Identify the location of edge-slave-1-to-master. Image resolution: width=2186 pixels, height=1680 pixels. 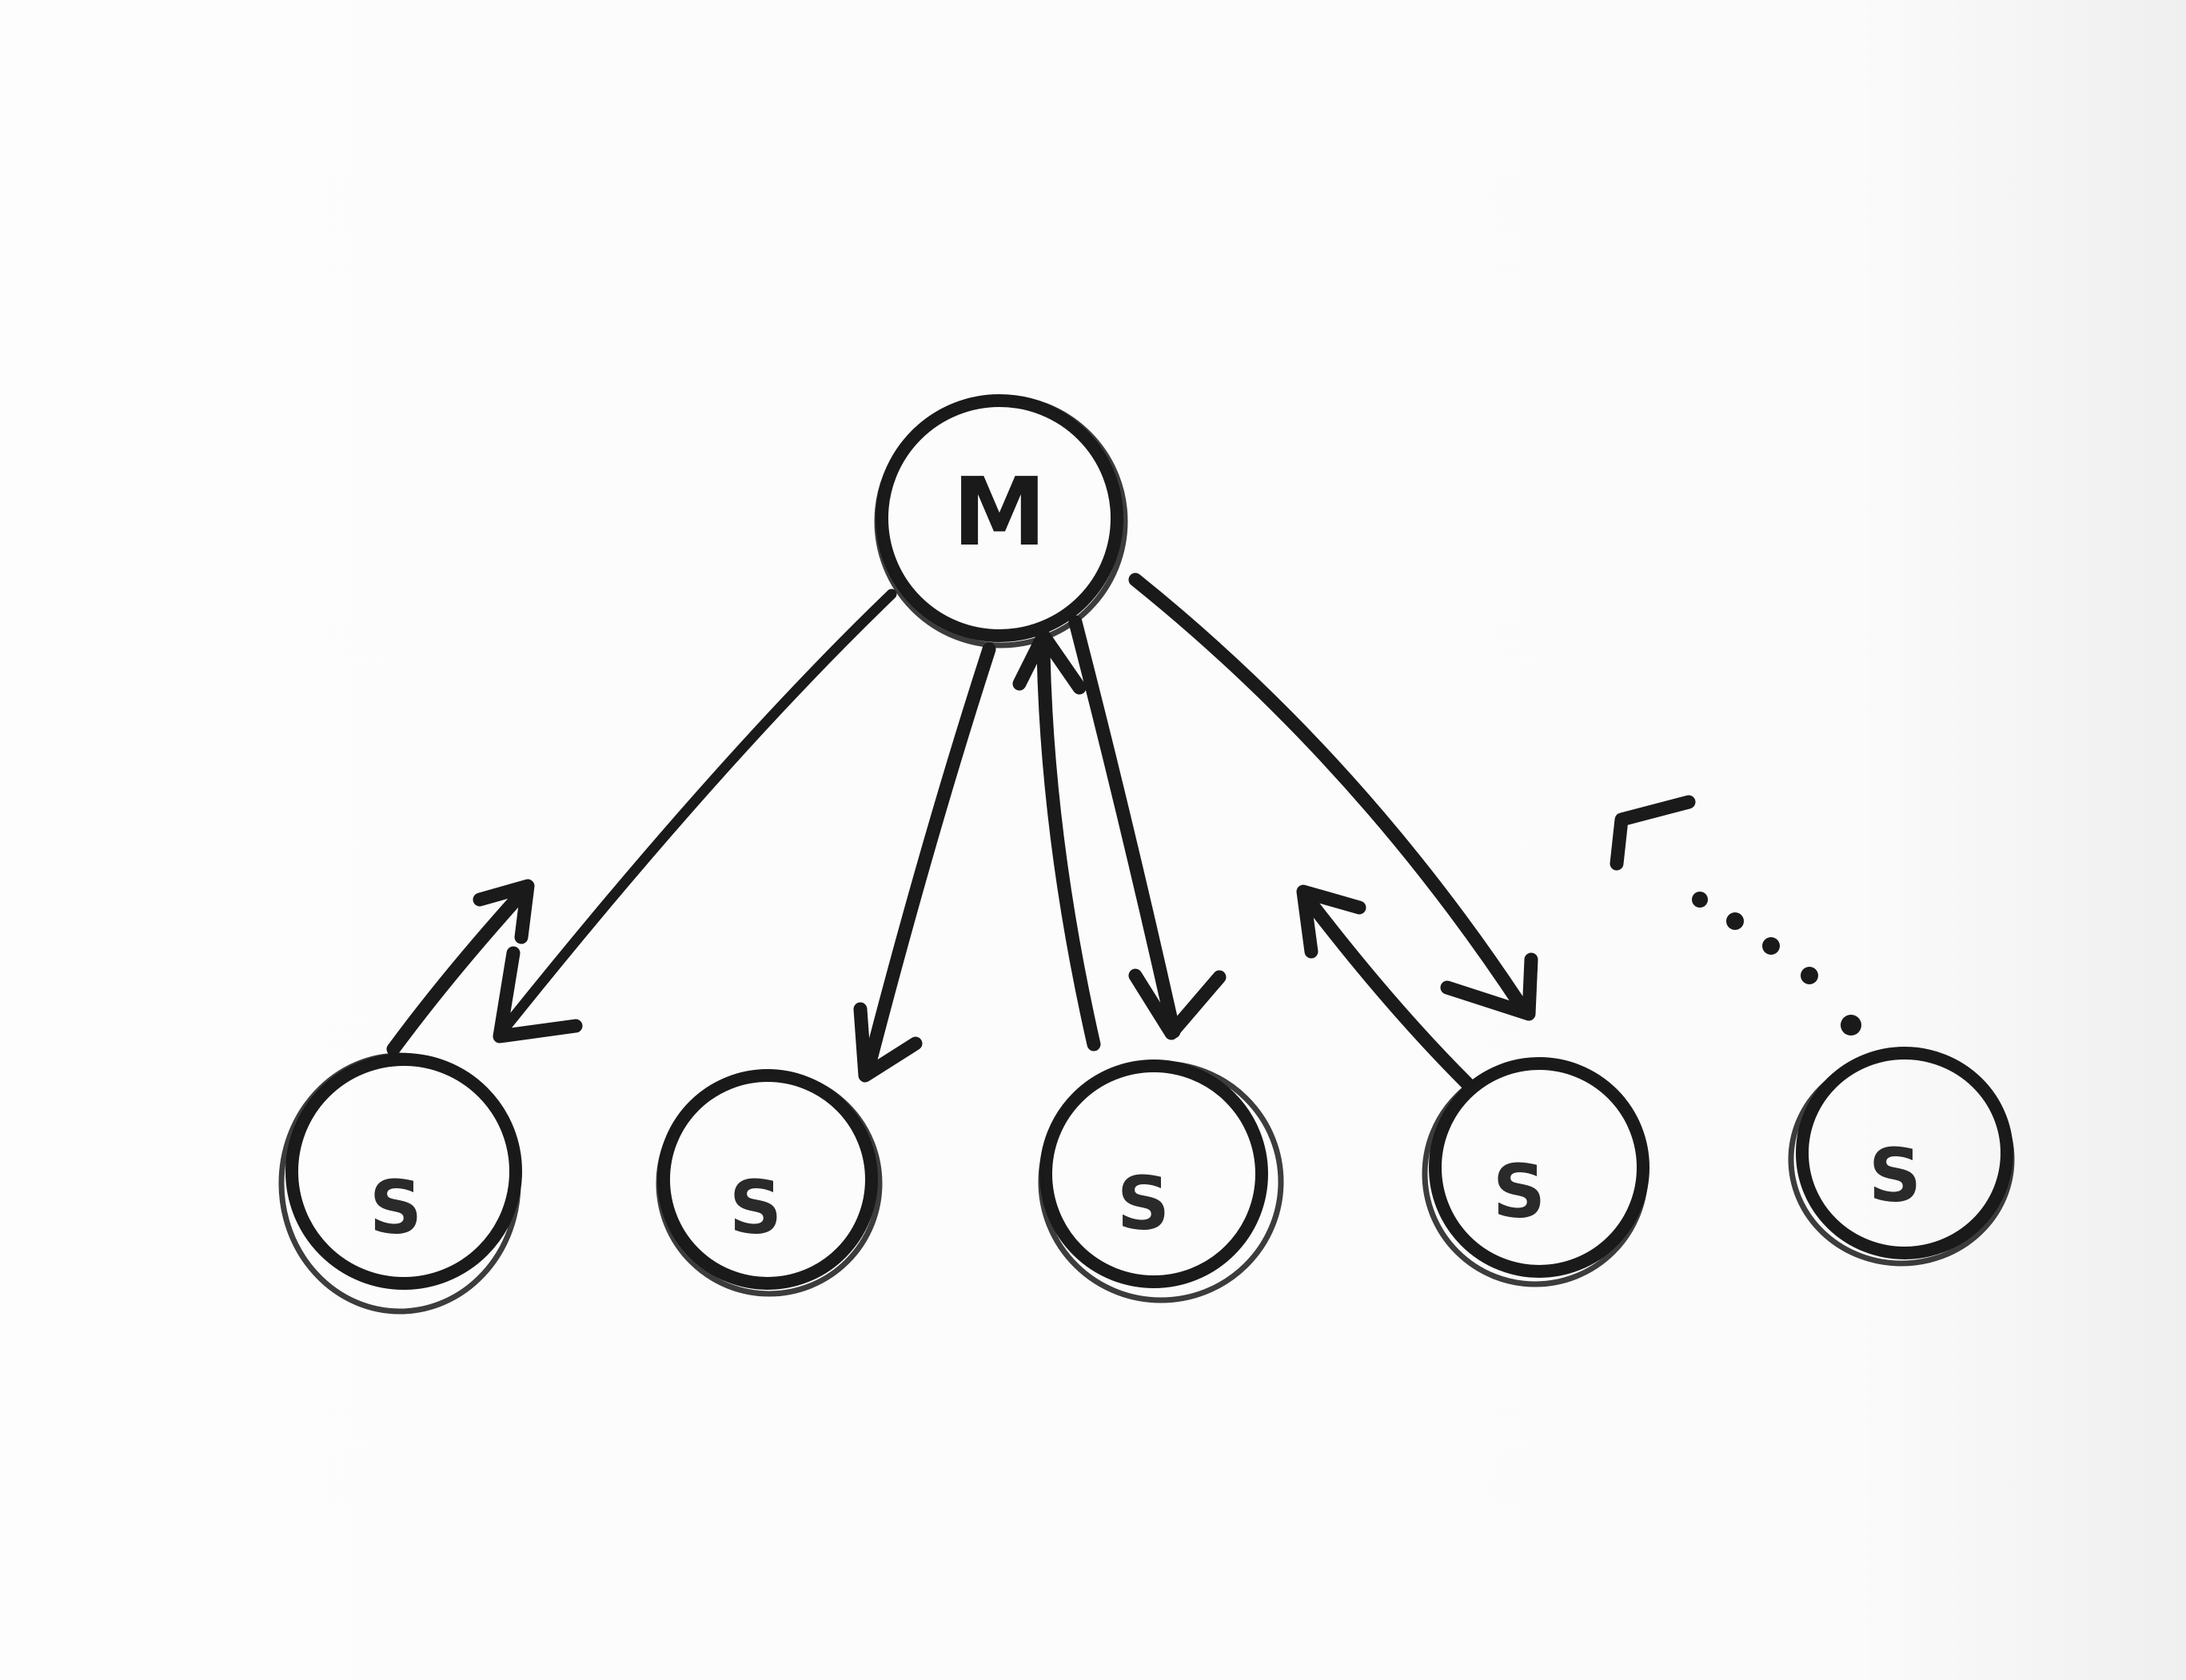
(460, 968).